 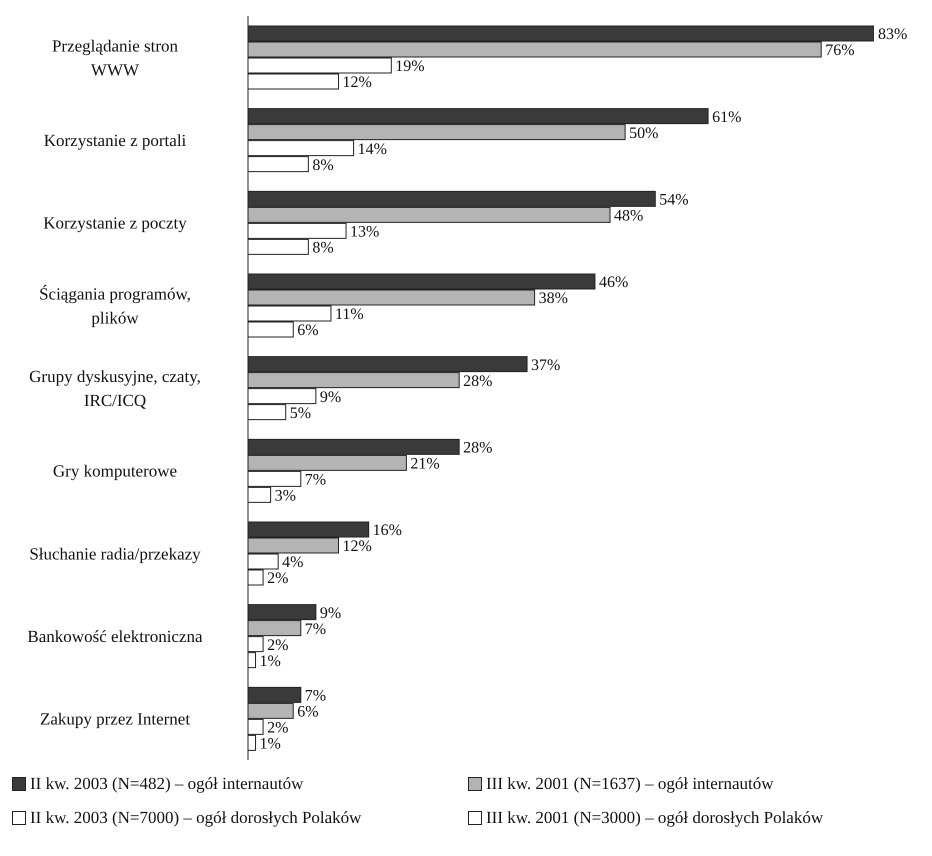 What do you see at coordinates (365, 232) in the screenshot?
I see `data-label: 13%` at bounding box center [365, 232].